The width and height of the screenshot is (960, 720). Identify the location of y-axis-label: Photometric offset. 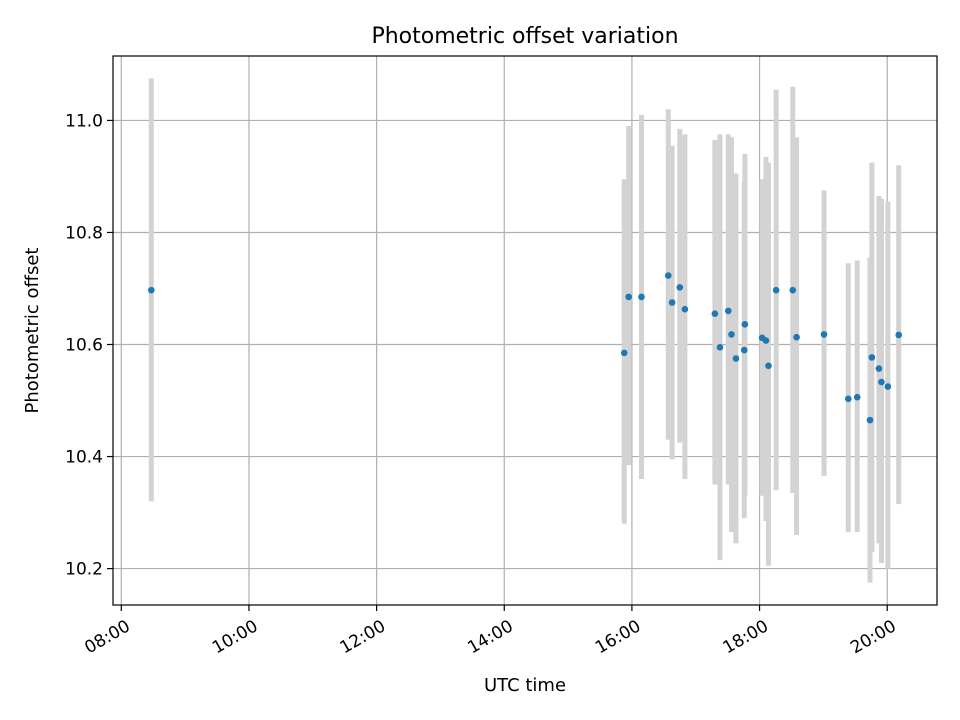
(32, 331).